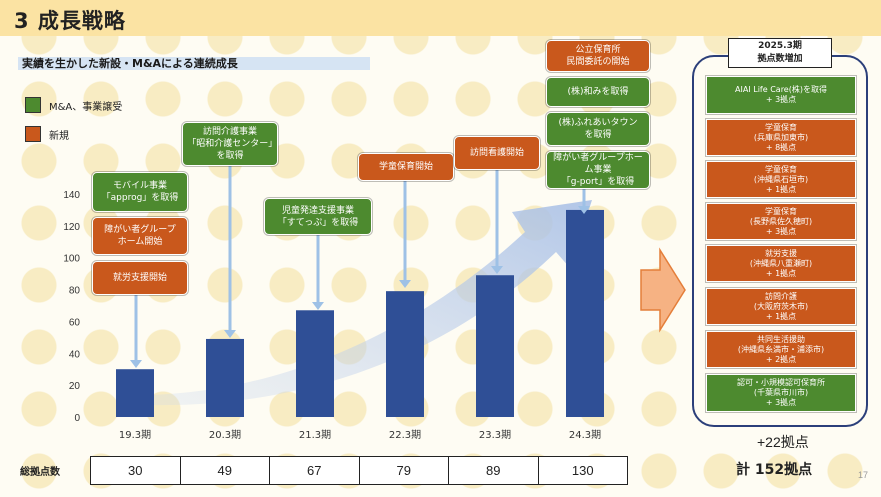 The width and height of the screenshot is (881, 497). I want to click on legend-new: 新規, so click(47, 134).